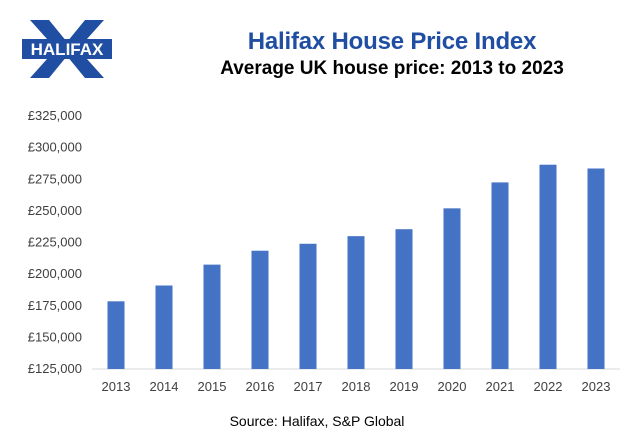 This screenshot has height=445, width=634. I want to click on x-tick-label: 2019, so click(404, 386).